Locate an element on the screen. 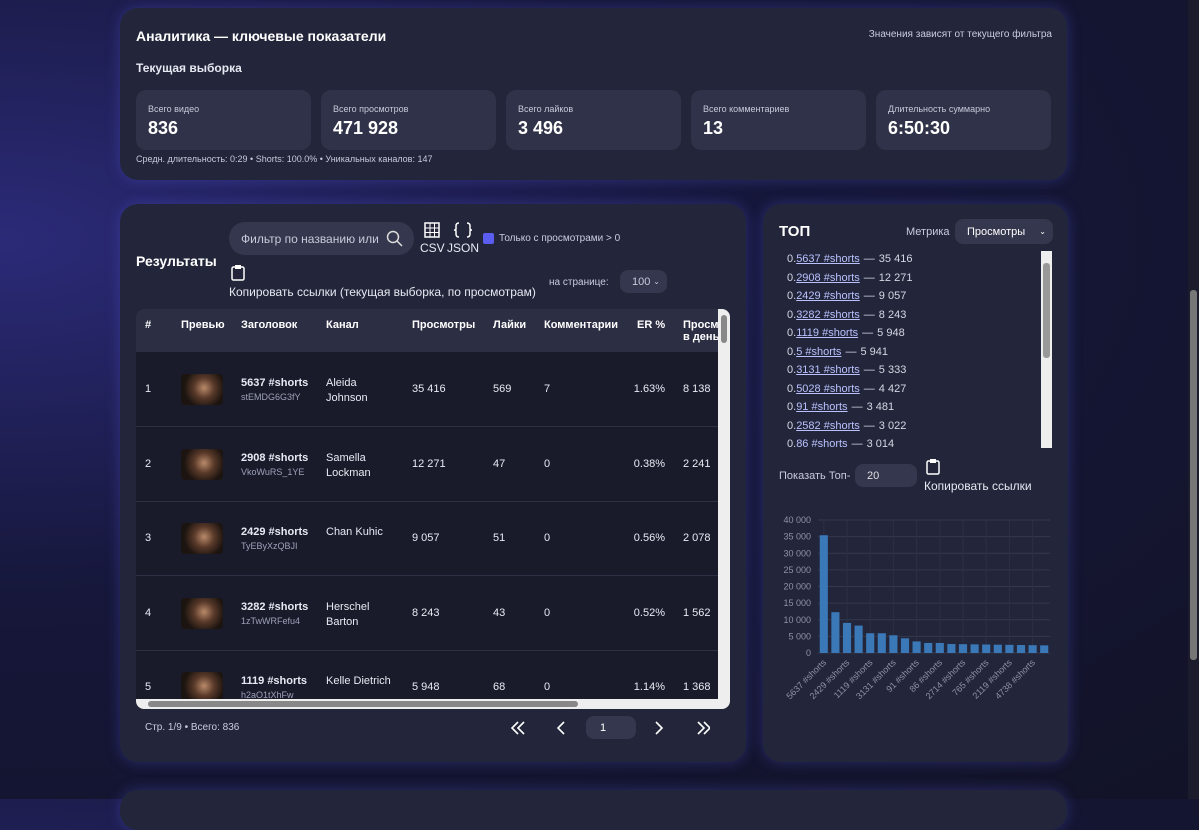 The width and height of the screenshot is (1199, 830). top-item: 1119 #shorts —5 948 is located at coordinates (849, 336).